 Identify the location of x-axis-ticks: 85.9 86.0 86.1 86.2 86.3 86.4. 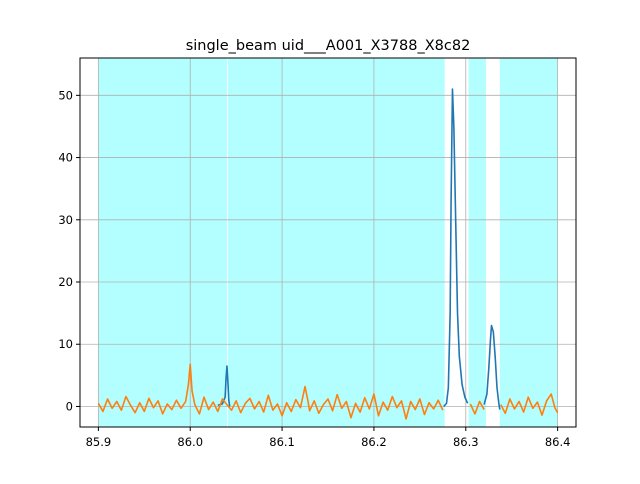
(328, 438).